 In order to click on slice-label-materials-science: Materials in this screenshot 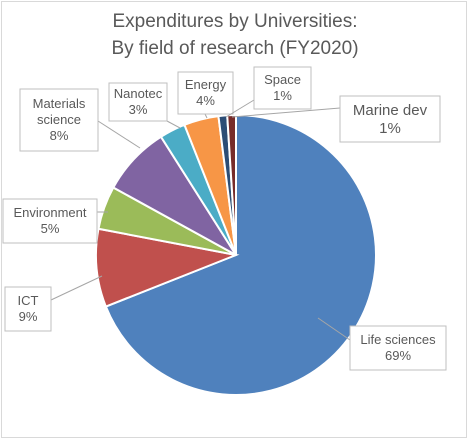, I will do `click(59, 103)`.